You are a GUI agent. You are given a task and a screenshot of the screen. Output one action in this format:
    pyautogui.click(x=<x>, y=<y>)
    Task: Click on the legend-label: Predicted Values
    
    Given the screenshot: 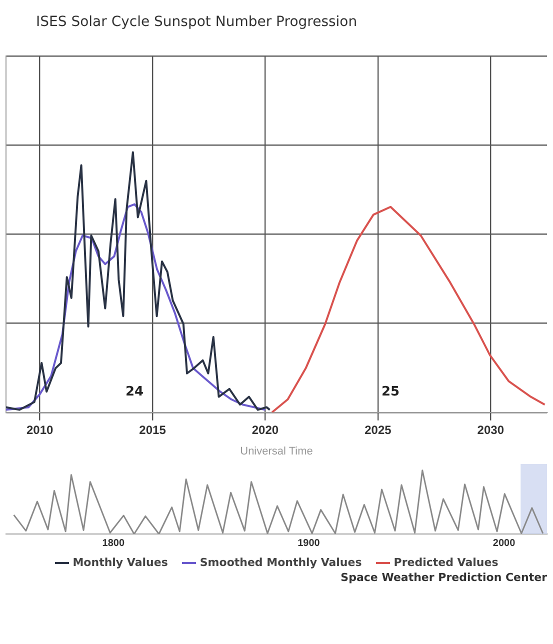 What is the action you would take?
    pyautogui.click(x=445, y=562)
    